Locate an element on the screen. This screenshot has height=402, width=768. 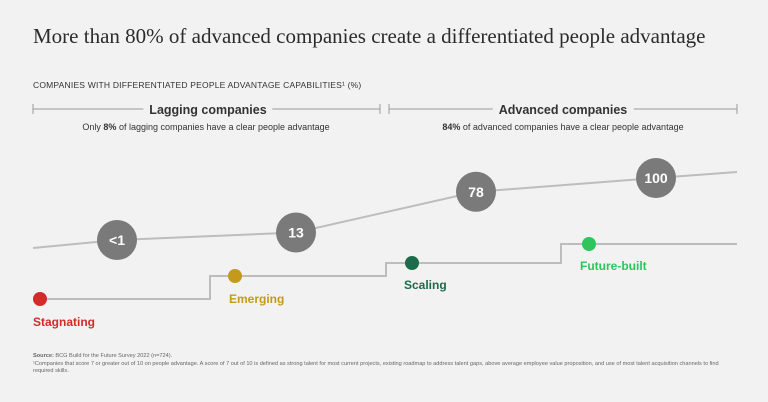
stage-dot-emerging is located at coordinates (235, 276).